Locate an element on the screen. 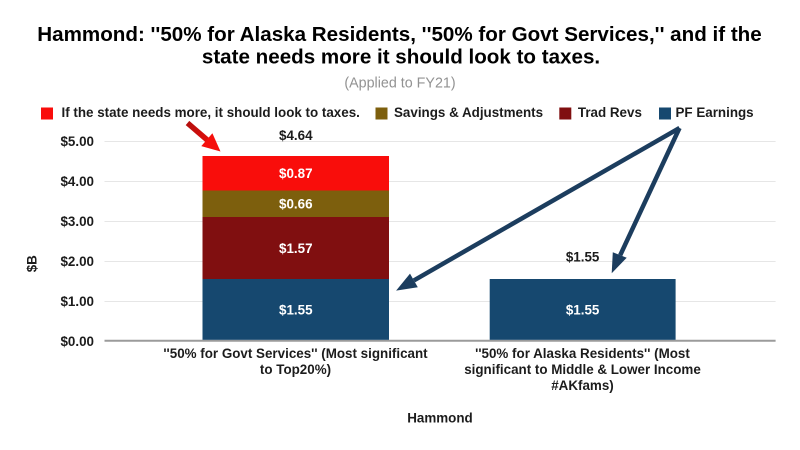 The height and width of the screenshot is (450, 800). svg-text: $1.57 is located at coordinates (296, 248).